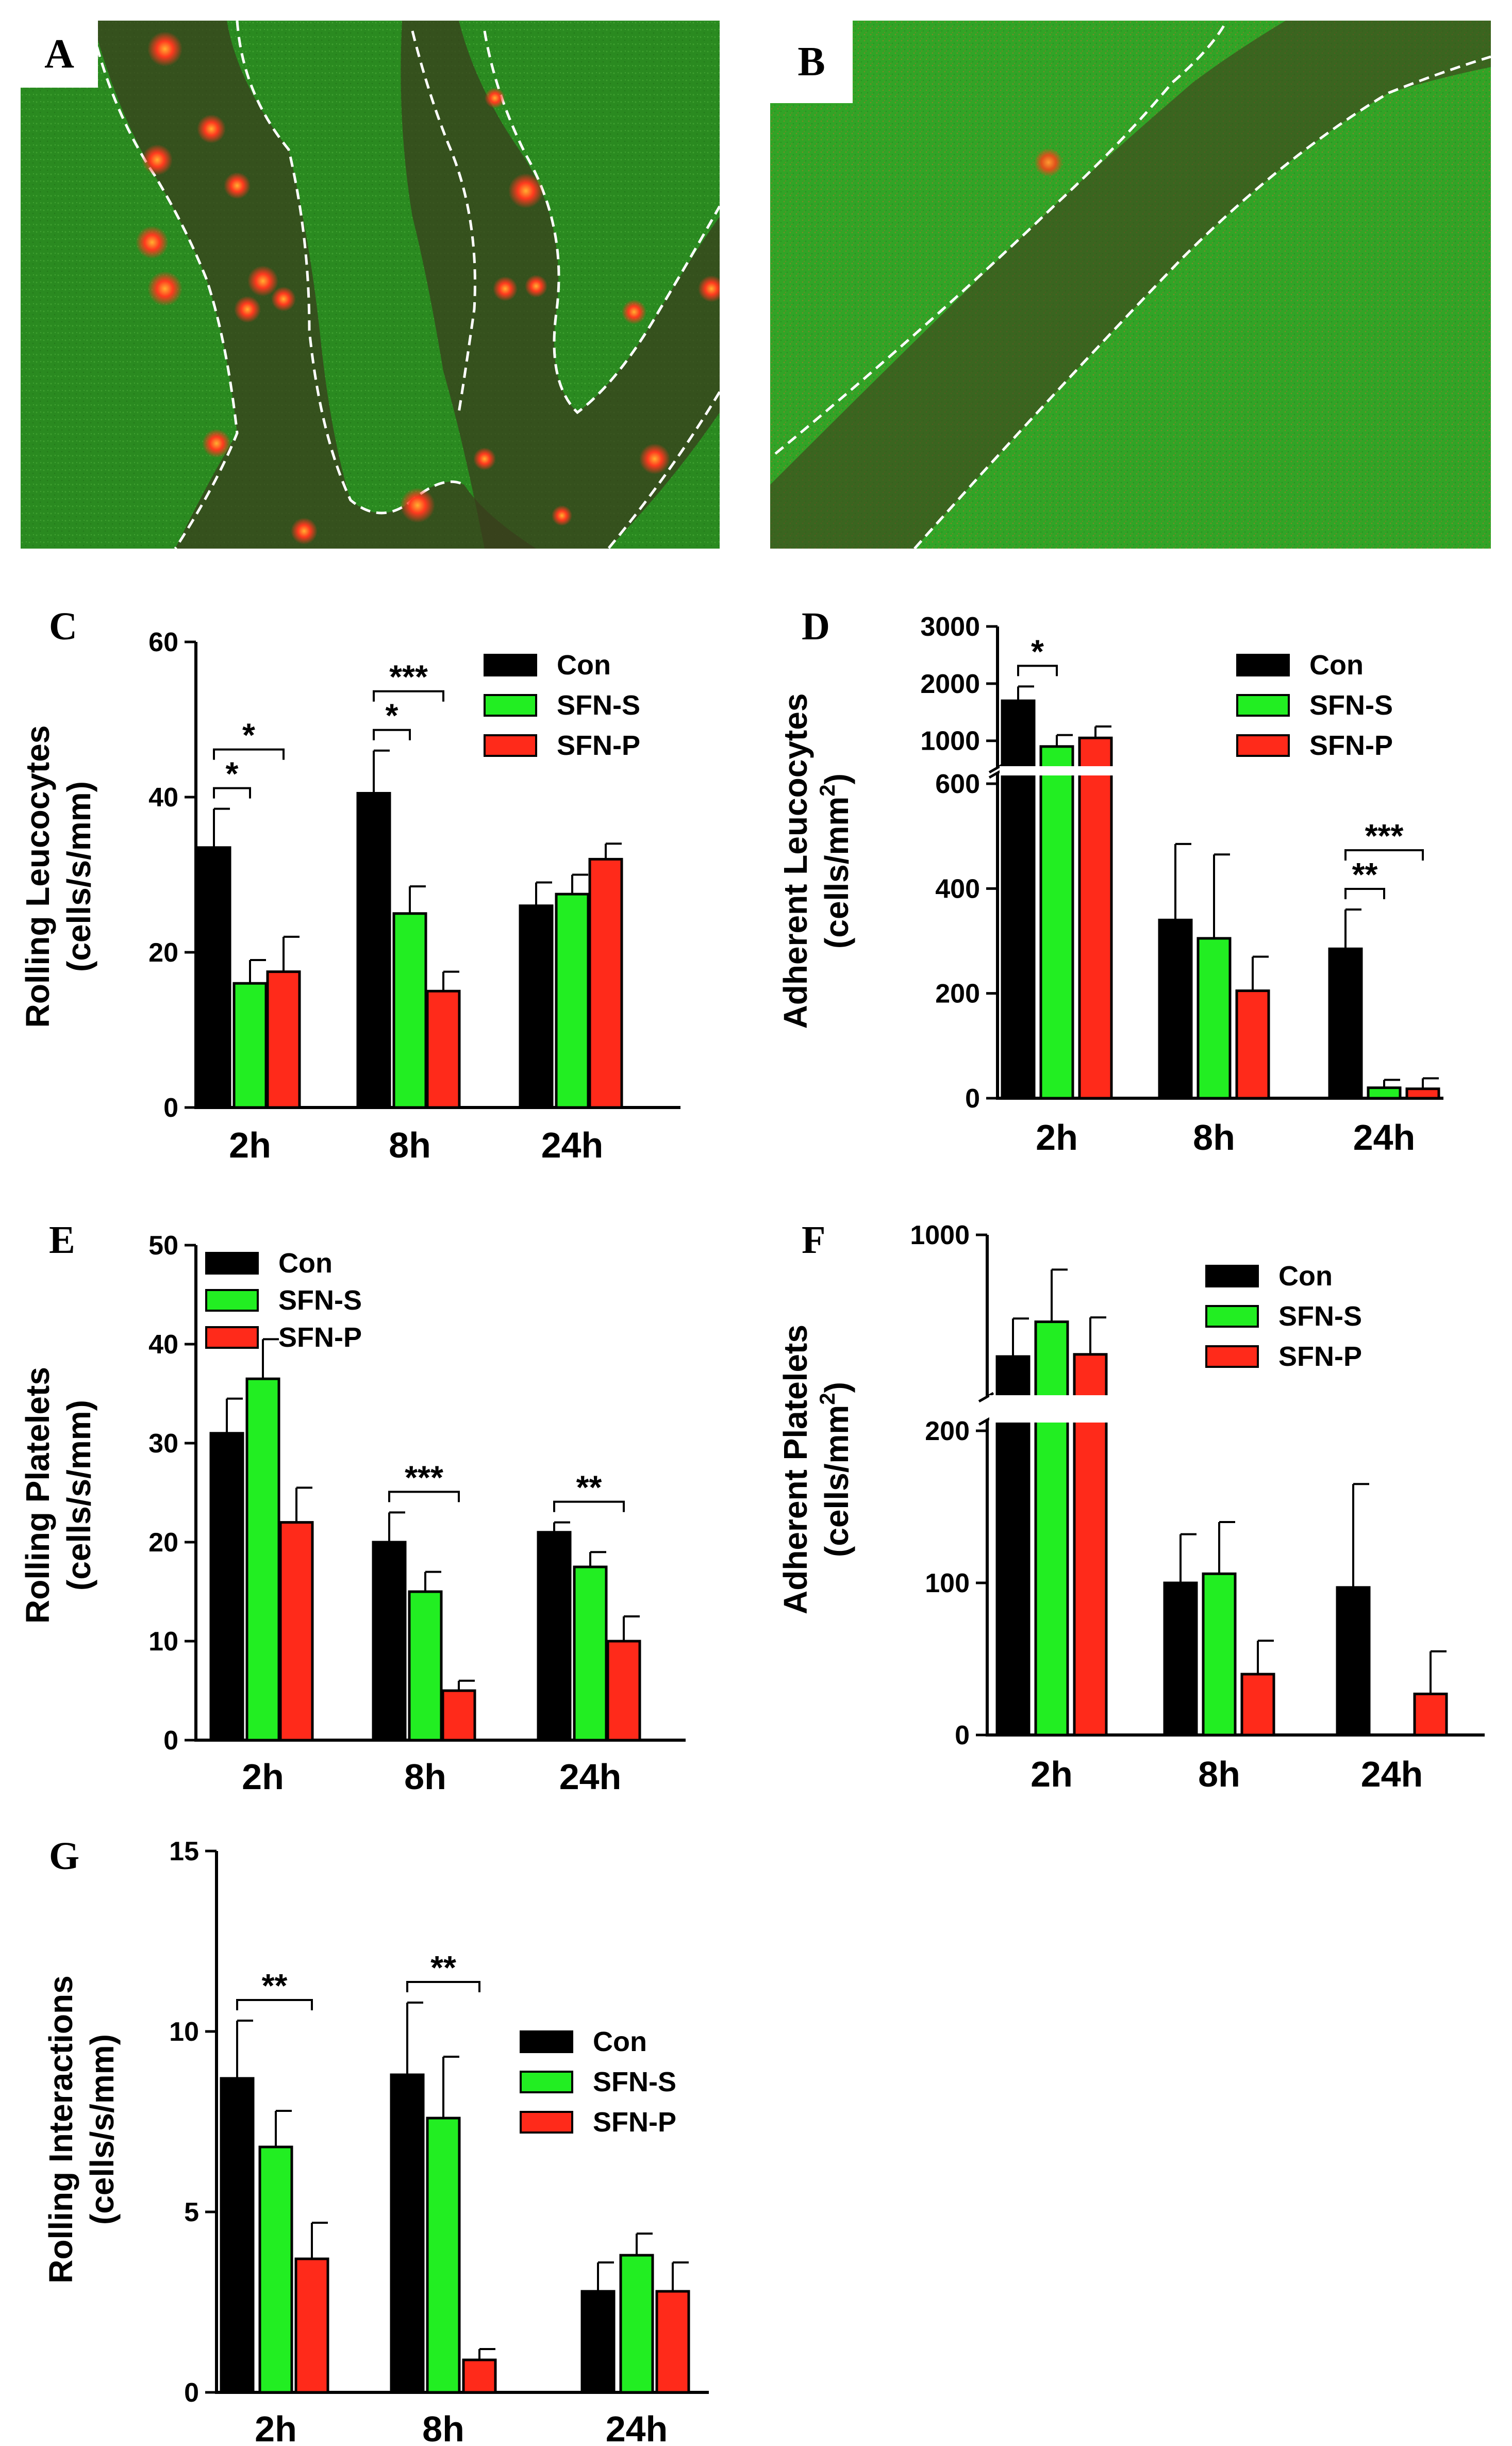 This screenshot has width=1512, height=2446. I want to click on panel-d-y-tick-label: 0, so click(973, 1099).